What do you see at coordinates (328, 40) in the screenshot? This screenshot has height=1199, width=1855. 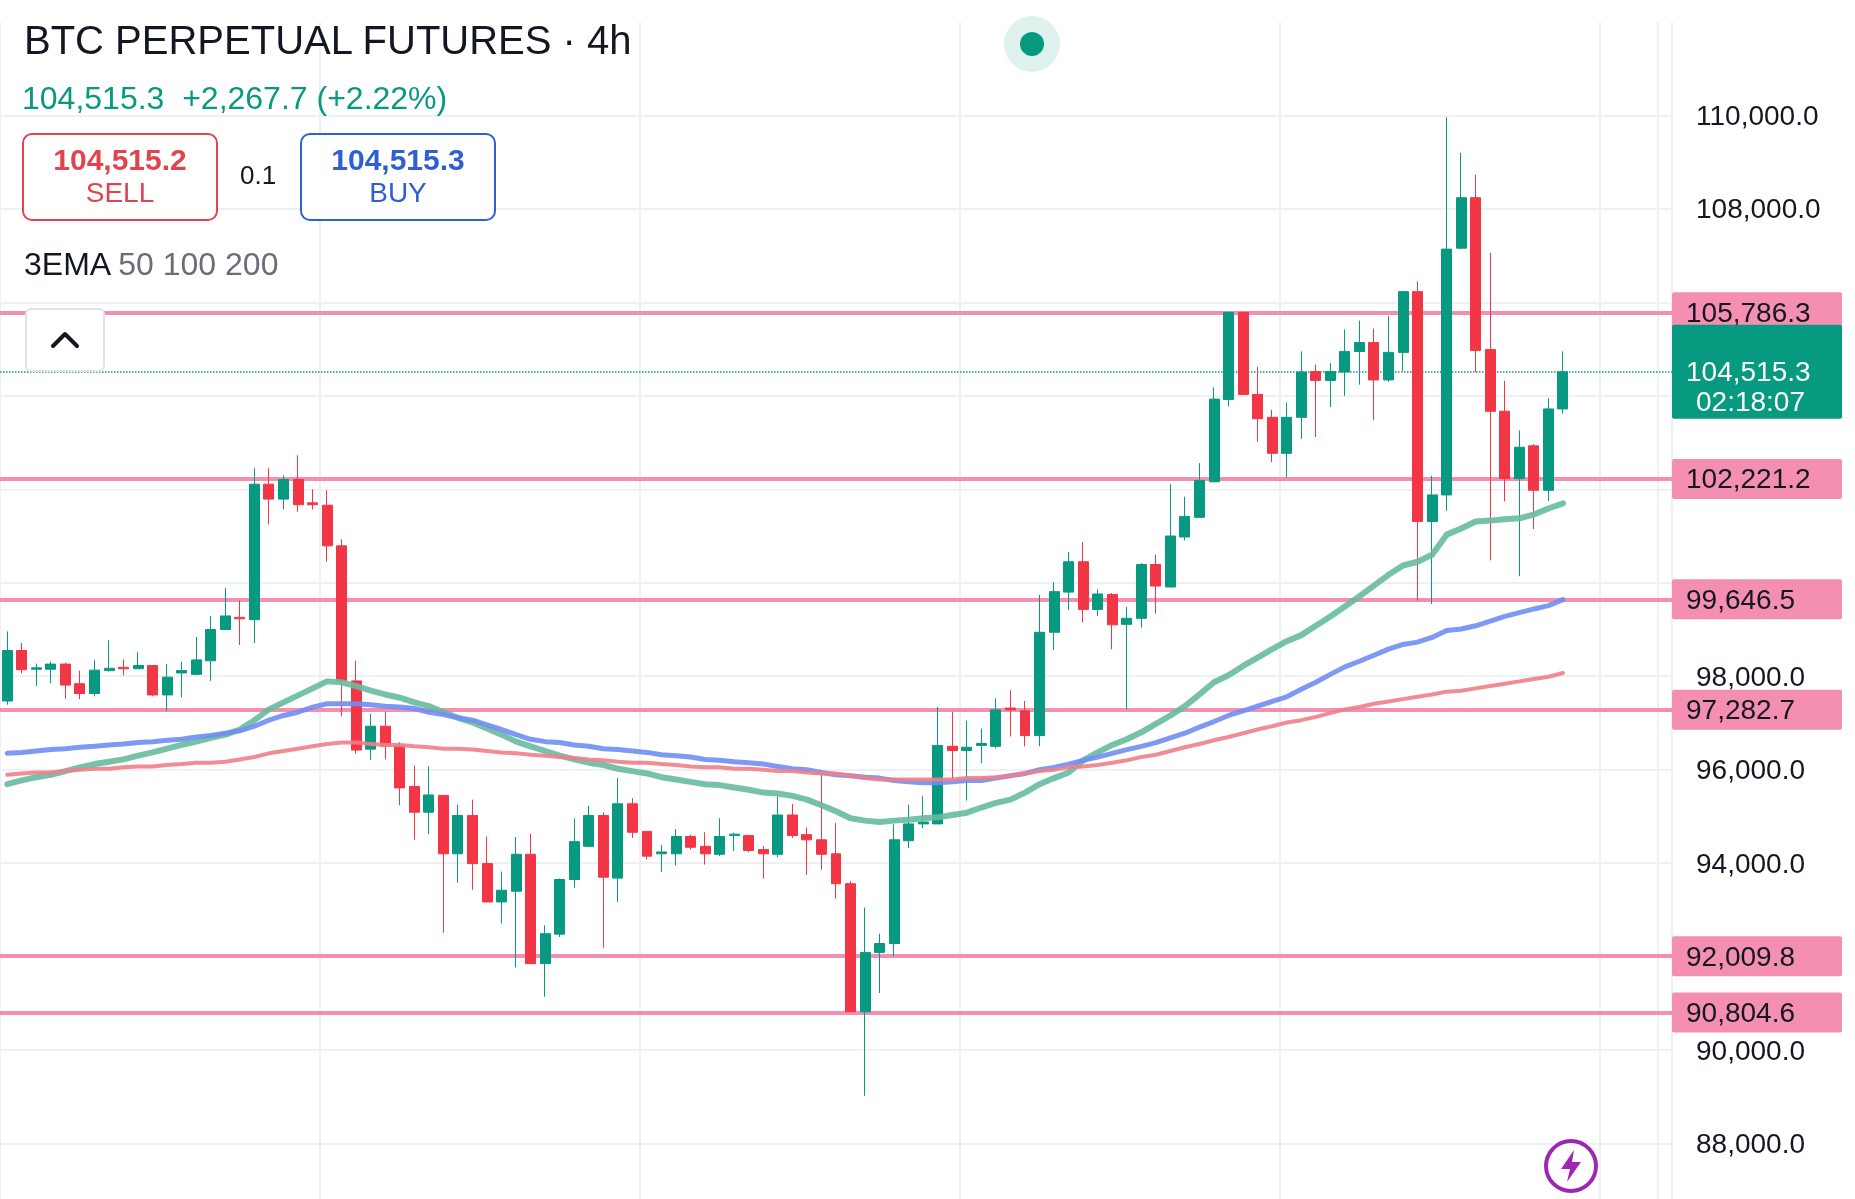 I see `chart-title: BTC PERPETUAL FUTURES · 4h` at bounding box center [328, 40].